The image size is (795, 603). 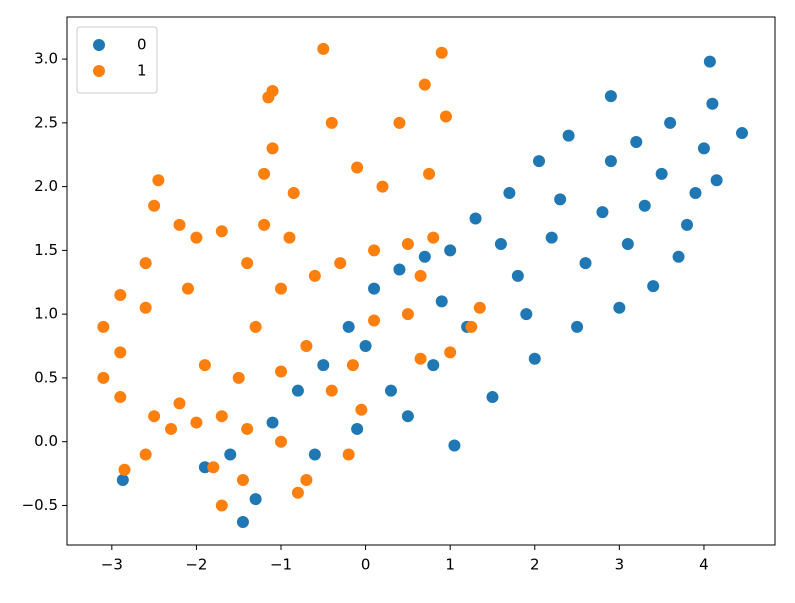 What do you see at coordinates (142, 45) in the screenshot?
I see `legend-label: 0` at bounding box center [142, 45].